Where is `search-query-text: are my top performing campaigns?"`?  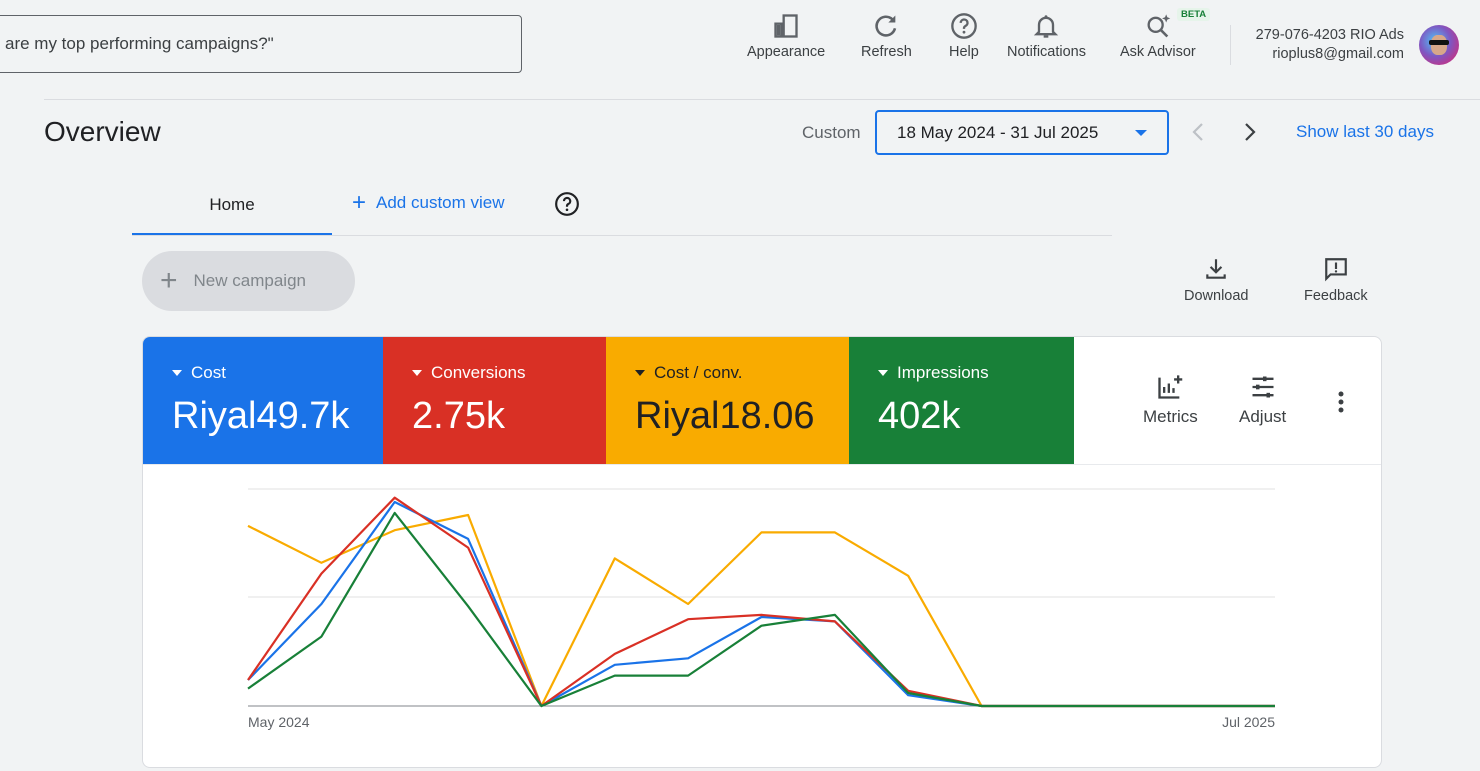
search-query-text: are my top performing campaigns?" is located at coordinates (139, 43).